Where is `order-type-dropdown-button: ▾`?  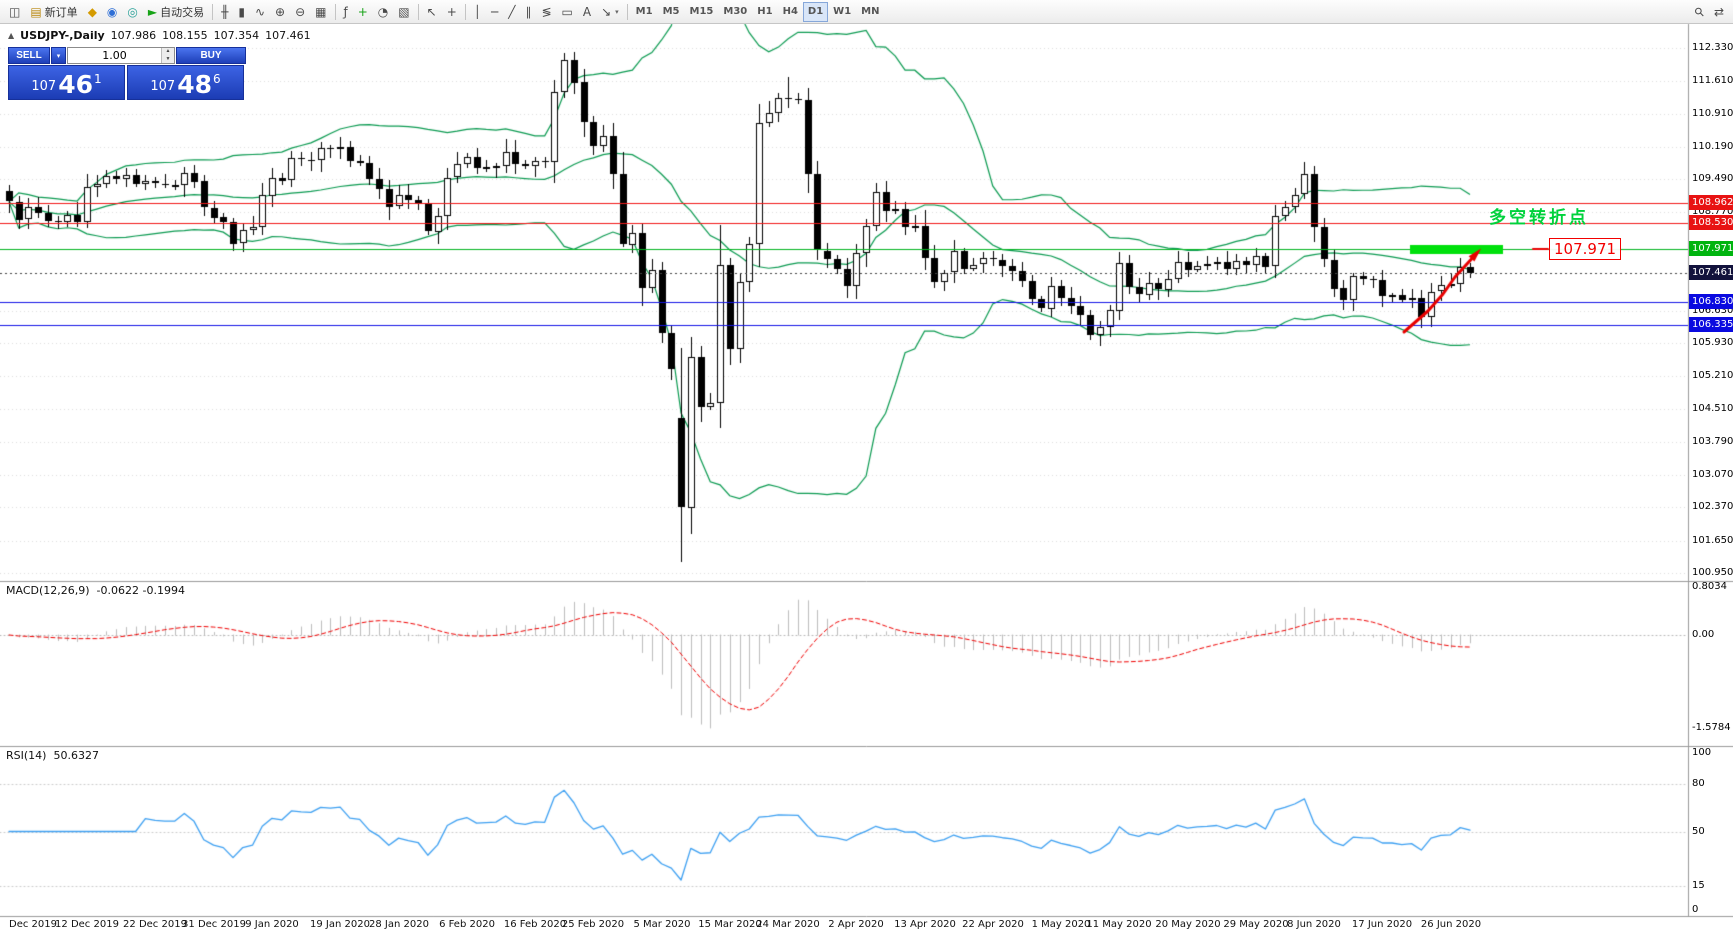
order-type-dropdown-button: ▾ is located at coordinates (58, 55).